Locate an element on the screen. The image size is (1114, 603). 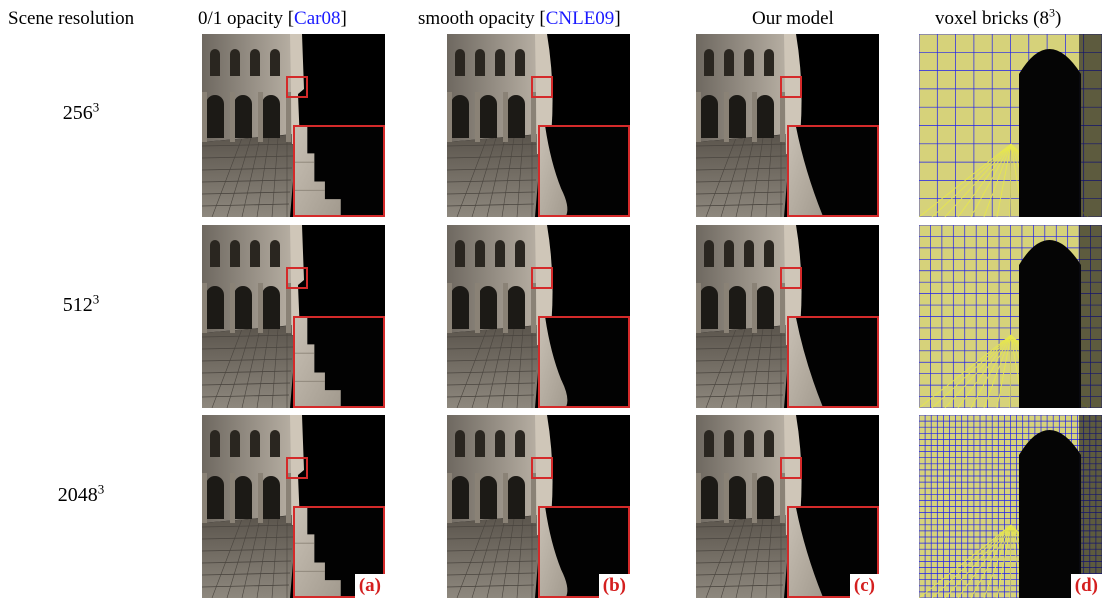
header-col-b-prefix: smooth opacity [ is located at coordinates (482, 18).